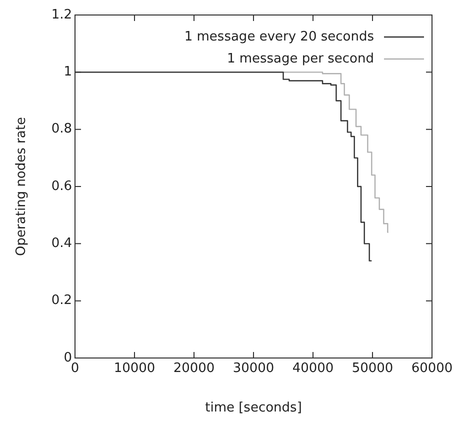 The height and width of the screenshot is (424, 460). I want to click on x-tick-label: 20000, so click(194, 368).